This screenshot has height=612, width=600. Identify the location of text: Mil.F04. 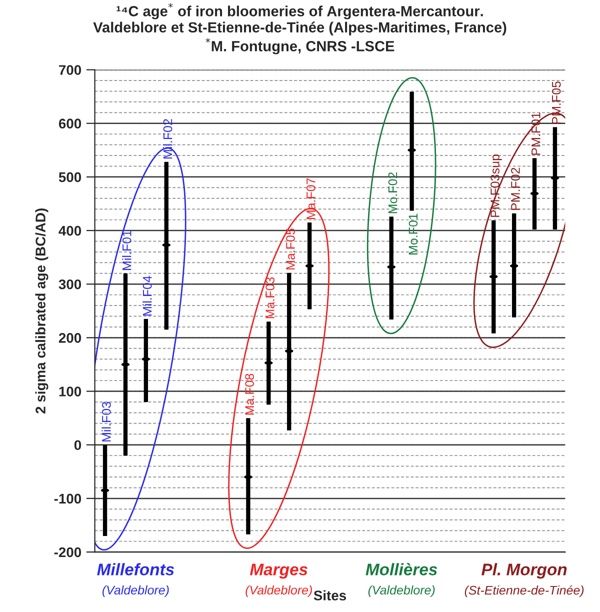
(147, 296).